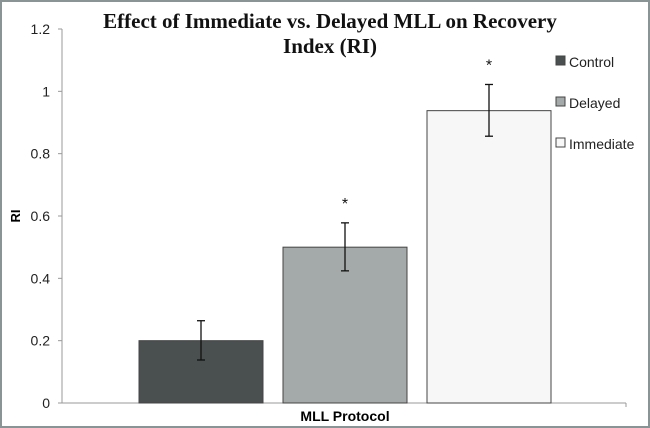 The image size is (650, 428). What do you see at coordinates (15, 216) in the screenshot?
I see `y-axis-label: RI` at bounding box center [15, 216].